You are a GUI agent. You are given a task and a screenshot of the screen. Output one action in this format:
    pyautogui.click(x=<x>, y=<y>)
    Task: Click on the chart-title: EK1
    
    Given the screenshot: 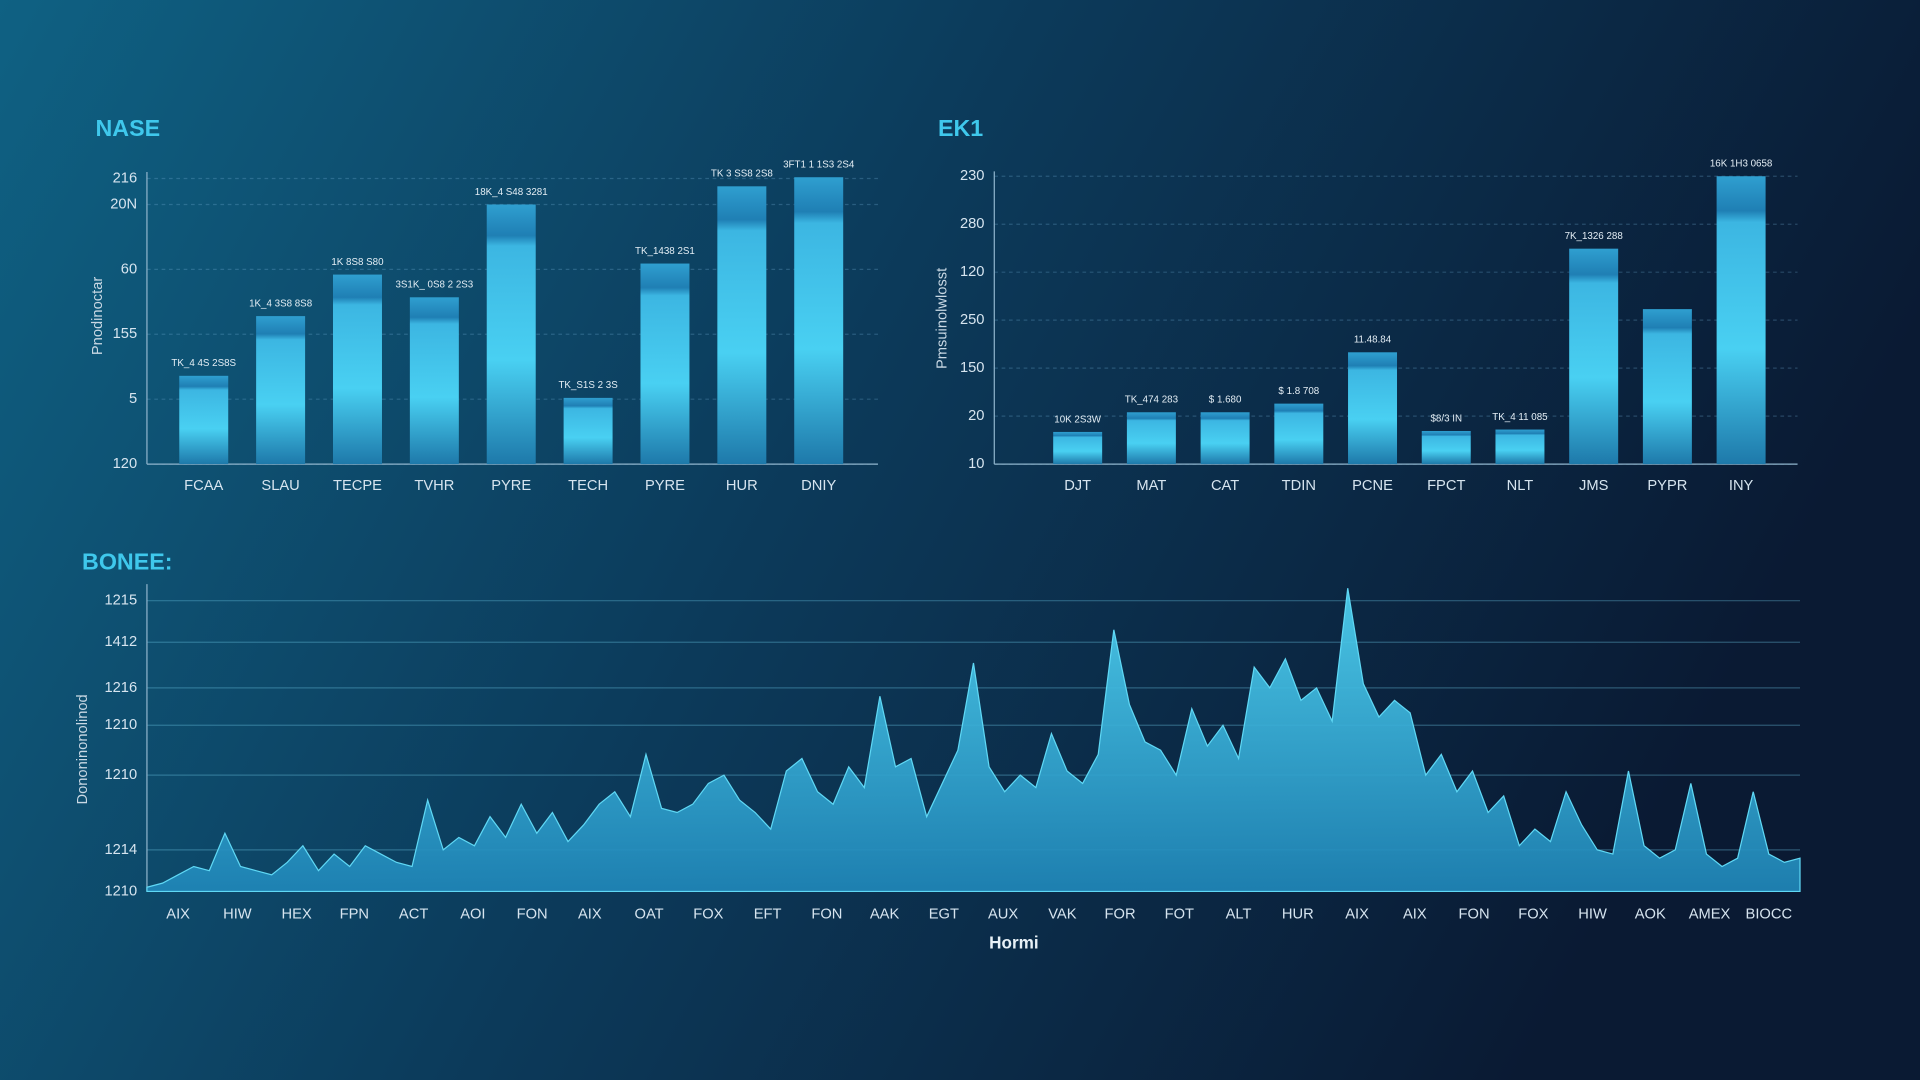 What is the action you would take?
    pyautogui.click(x=960, y=128)
    